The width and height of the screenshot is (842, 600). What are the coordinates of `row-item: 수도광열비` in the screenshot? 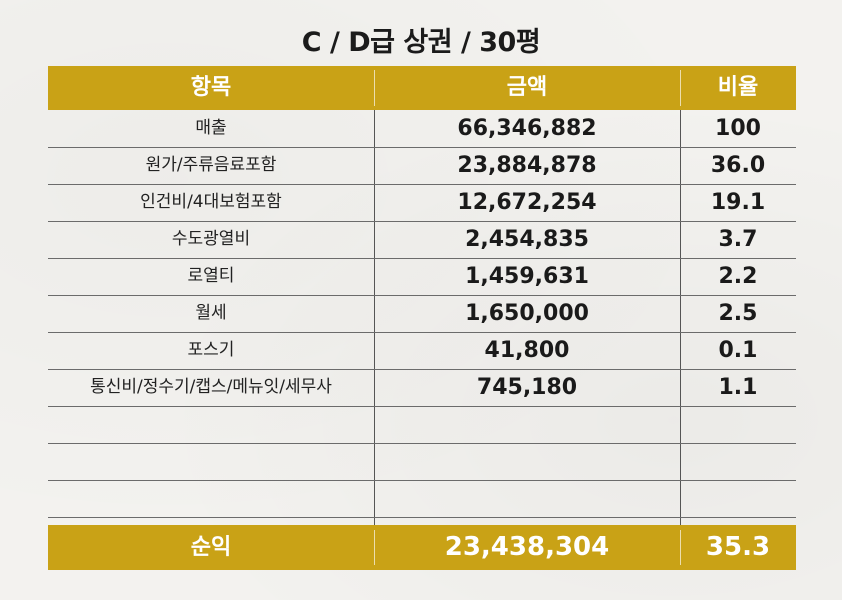 It's located at (211, 239).